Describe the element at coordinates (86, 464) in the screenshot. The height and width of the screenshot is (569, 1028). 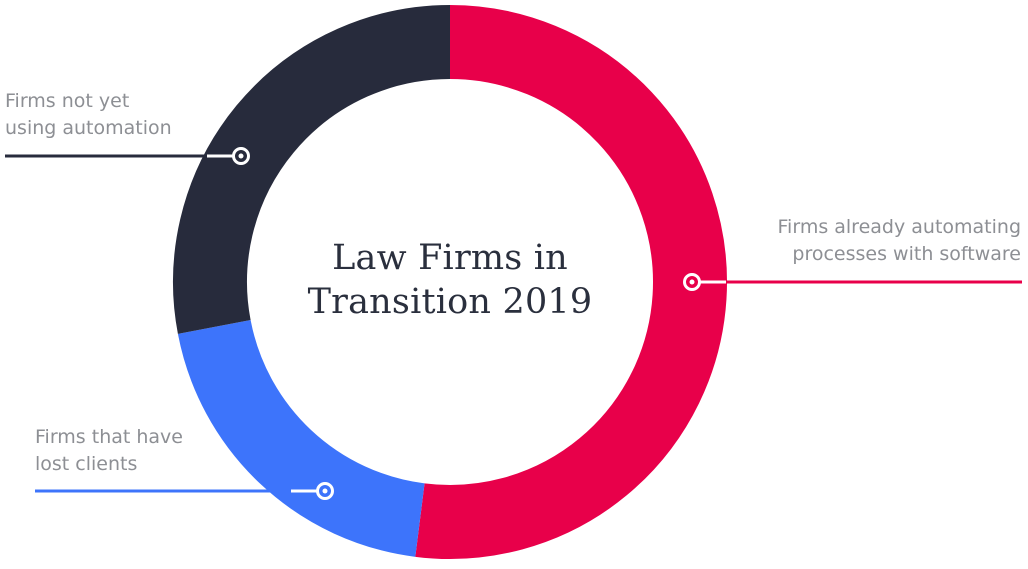
I see `segment-label-lost-clients-line-2: lost clients` at that location.